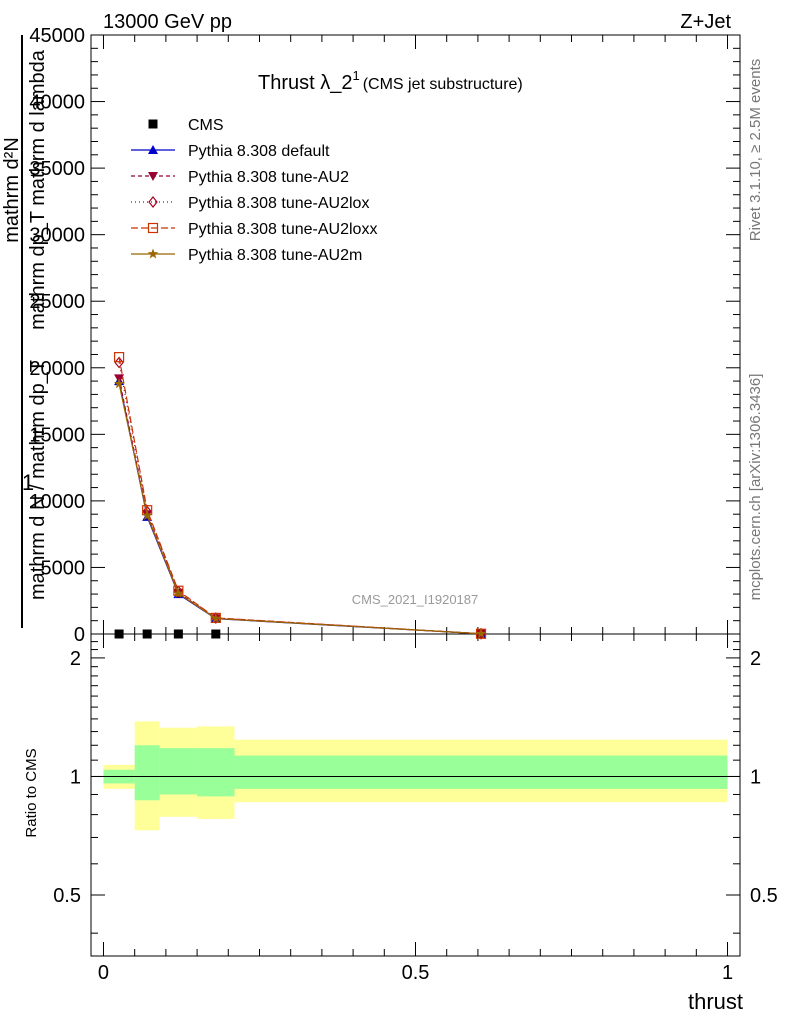 Image resolution: width=786 pixels, height=1024 pixels. Describe the element at coordinates (57, 236) in the screenshot. I see `y-tick-label: 30000` at that location.